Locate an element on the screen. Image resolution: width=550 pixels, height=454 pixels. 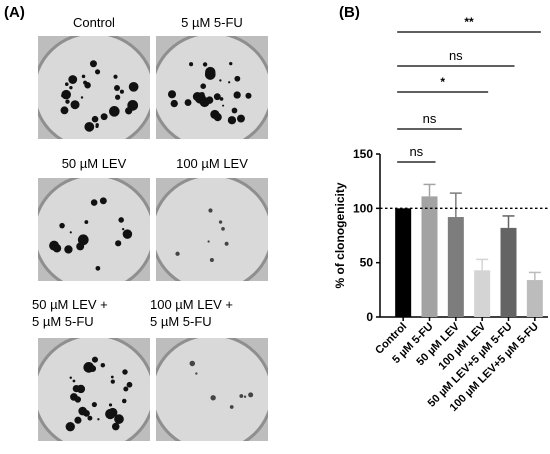
significance-label: ns is located at coordinates (416, 151).